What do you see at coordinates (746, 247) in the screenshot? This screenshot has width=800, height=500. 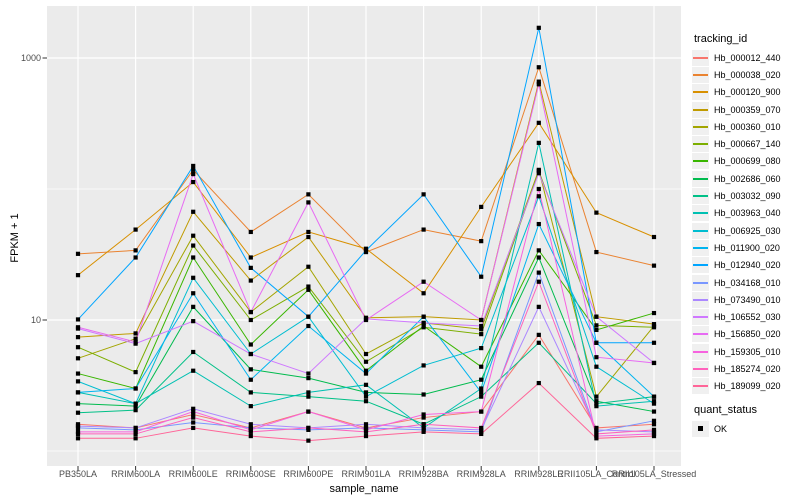 I see `legend-item: Hb_011900_020` at bounding box center [746, 247].